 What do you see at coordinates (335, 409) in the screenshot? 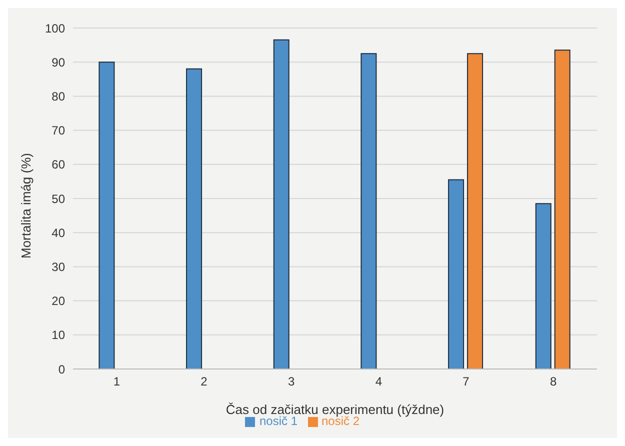
I see `x-axis-title: Čas od začiatku experimentu (týždne)` at bounding box center [335, 409].